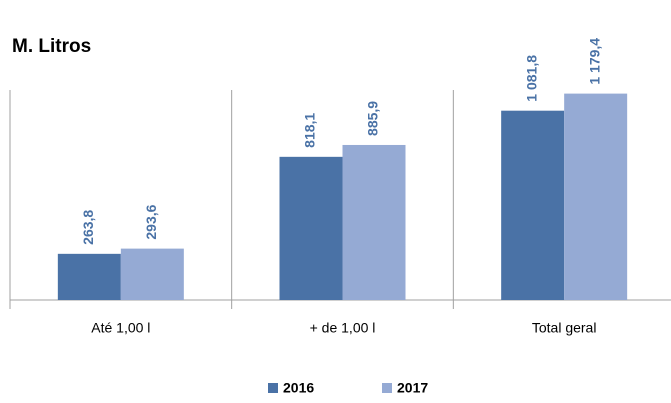 The image size is (671, 403). I want to click on value-label: 293,6, so click(151, 221).